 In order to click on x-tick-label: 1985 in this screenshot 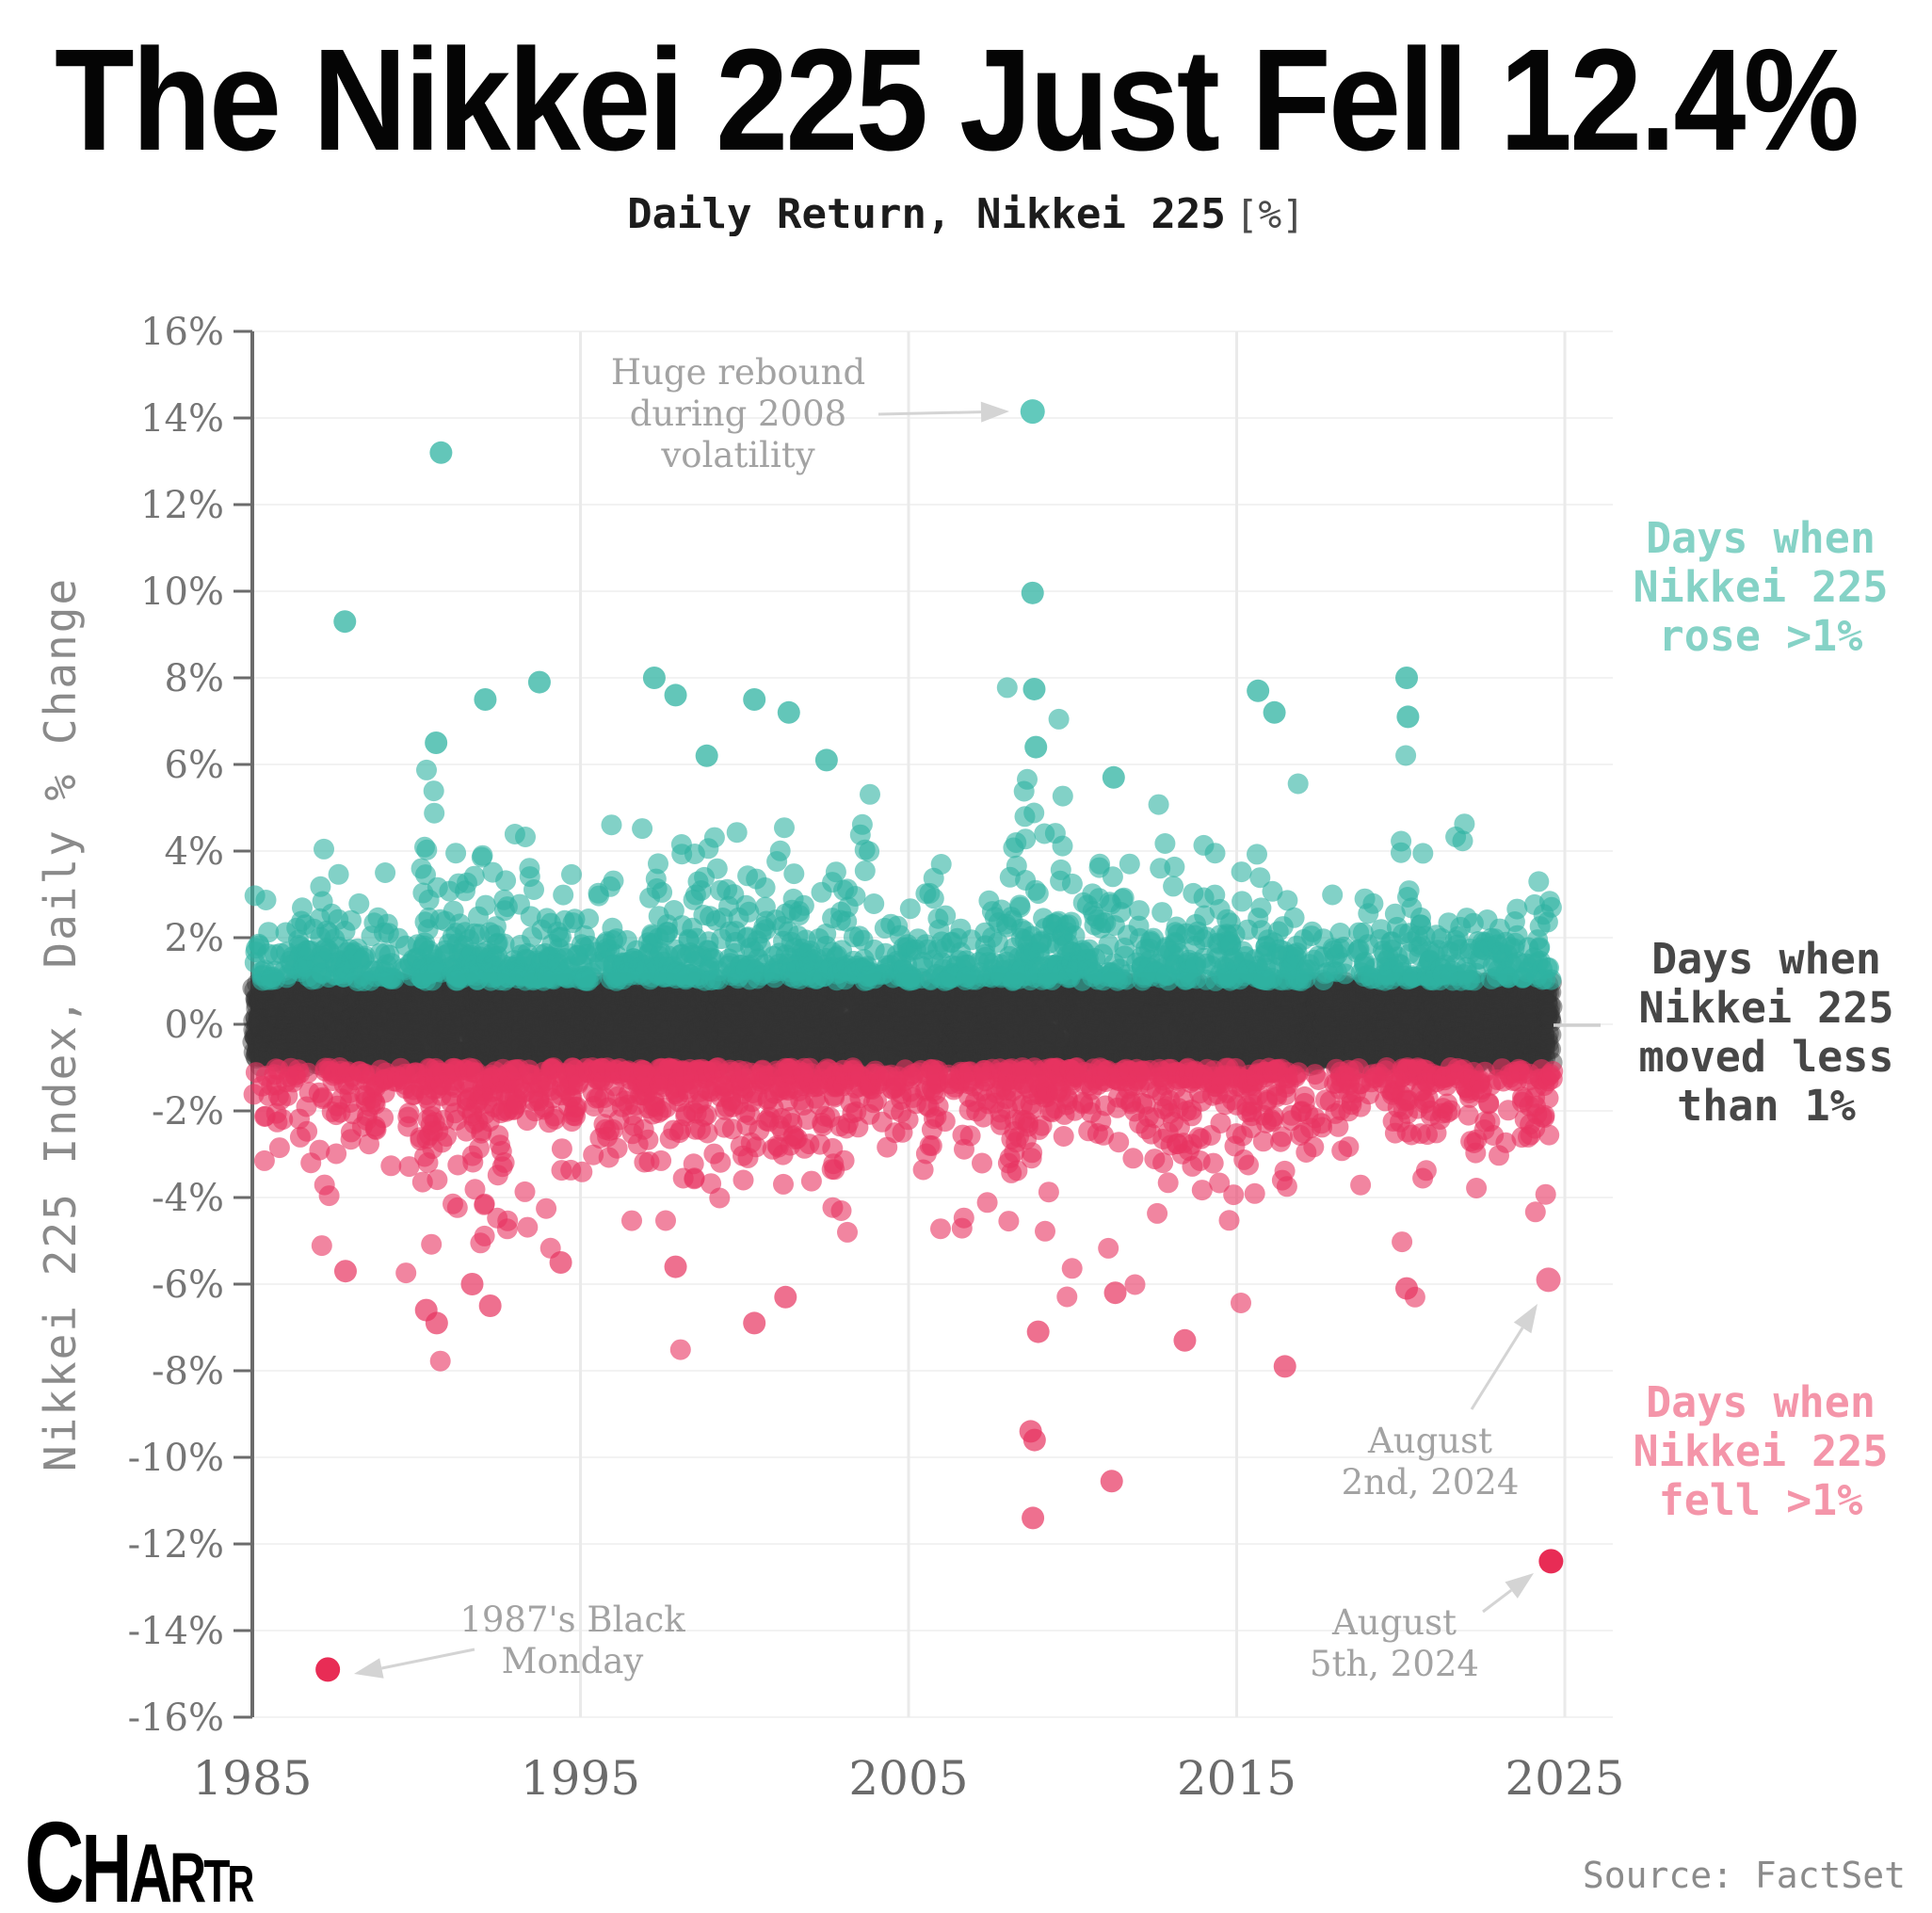, I will do `click(252, 1778)`.